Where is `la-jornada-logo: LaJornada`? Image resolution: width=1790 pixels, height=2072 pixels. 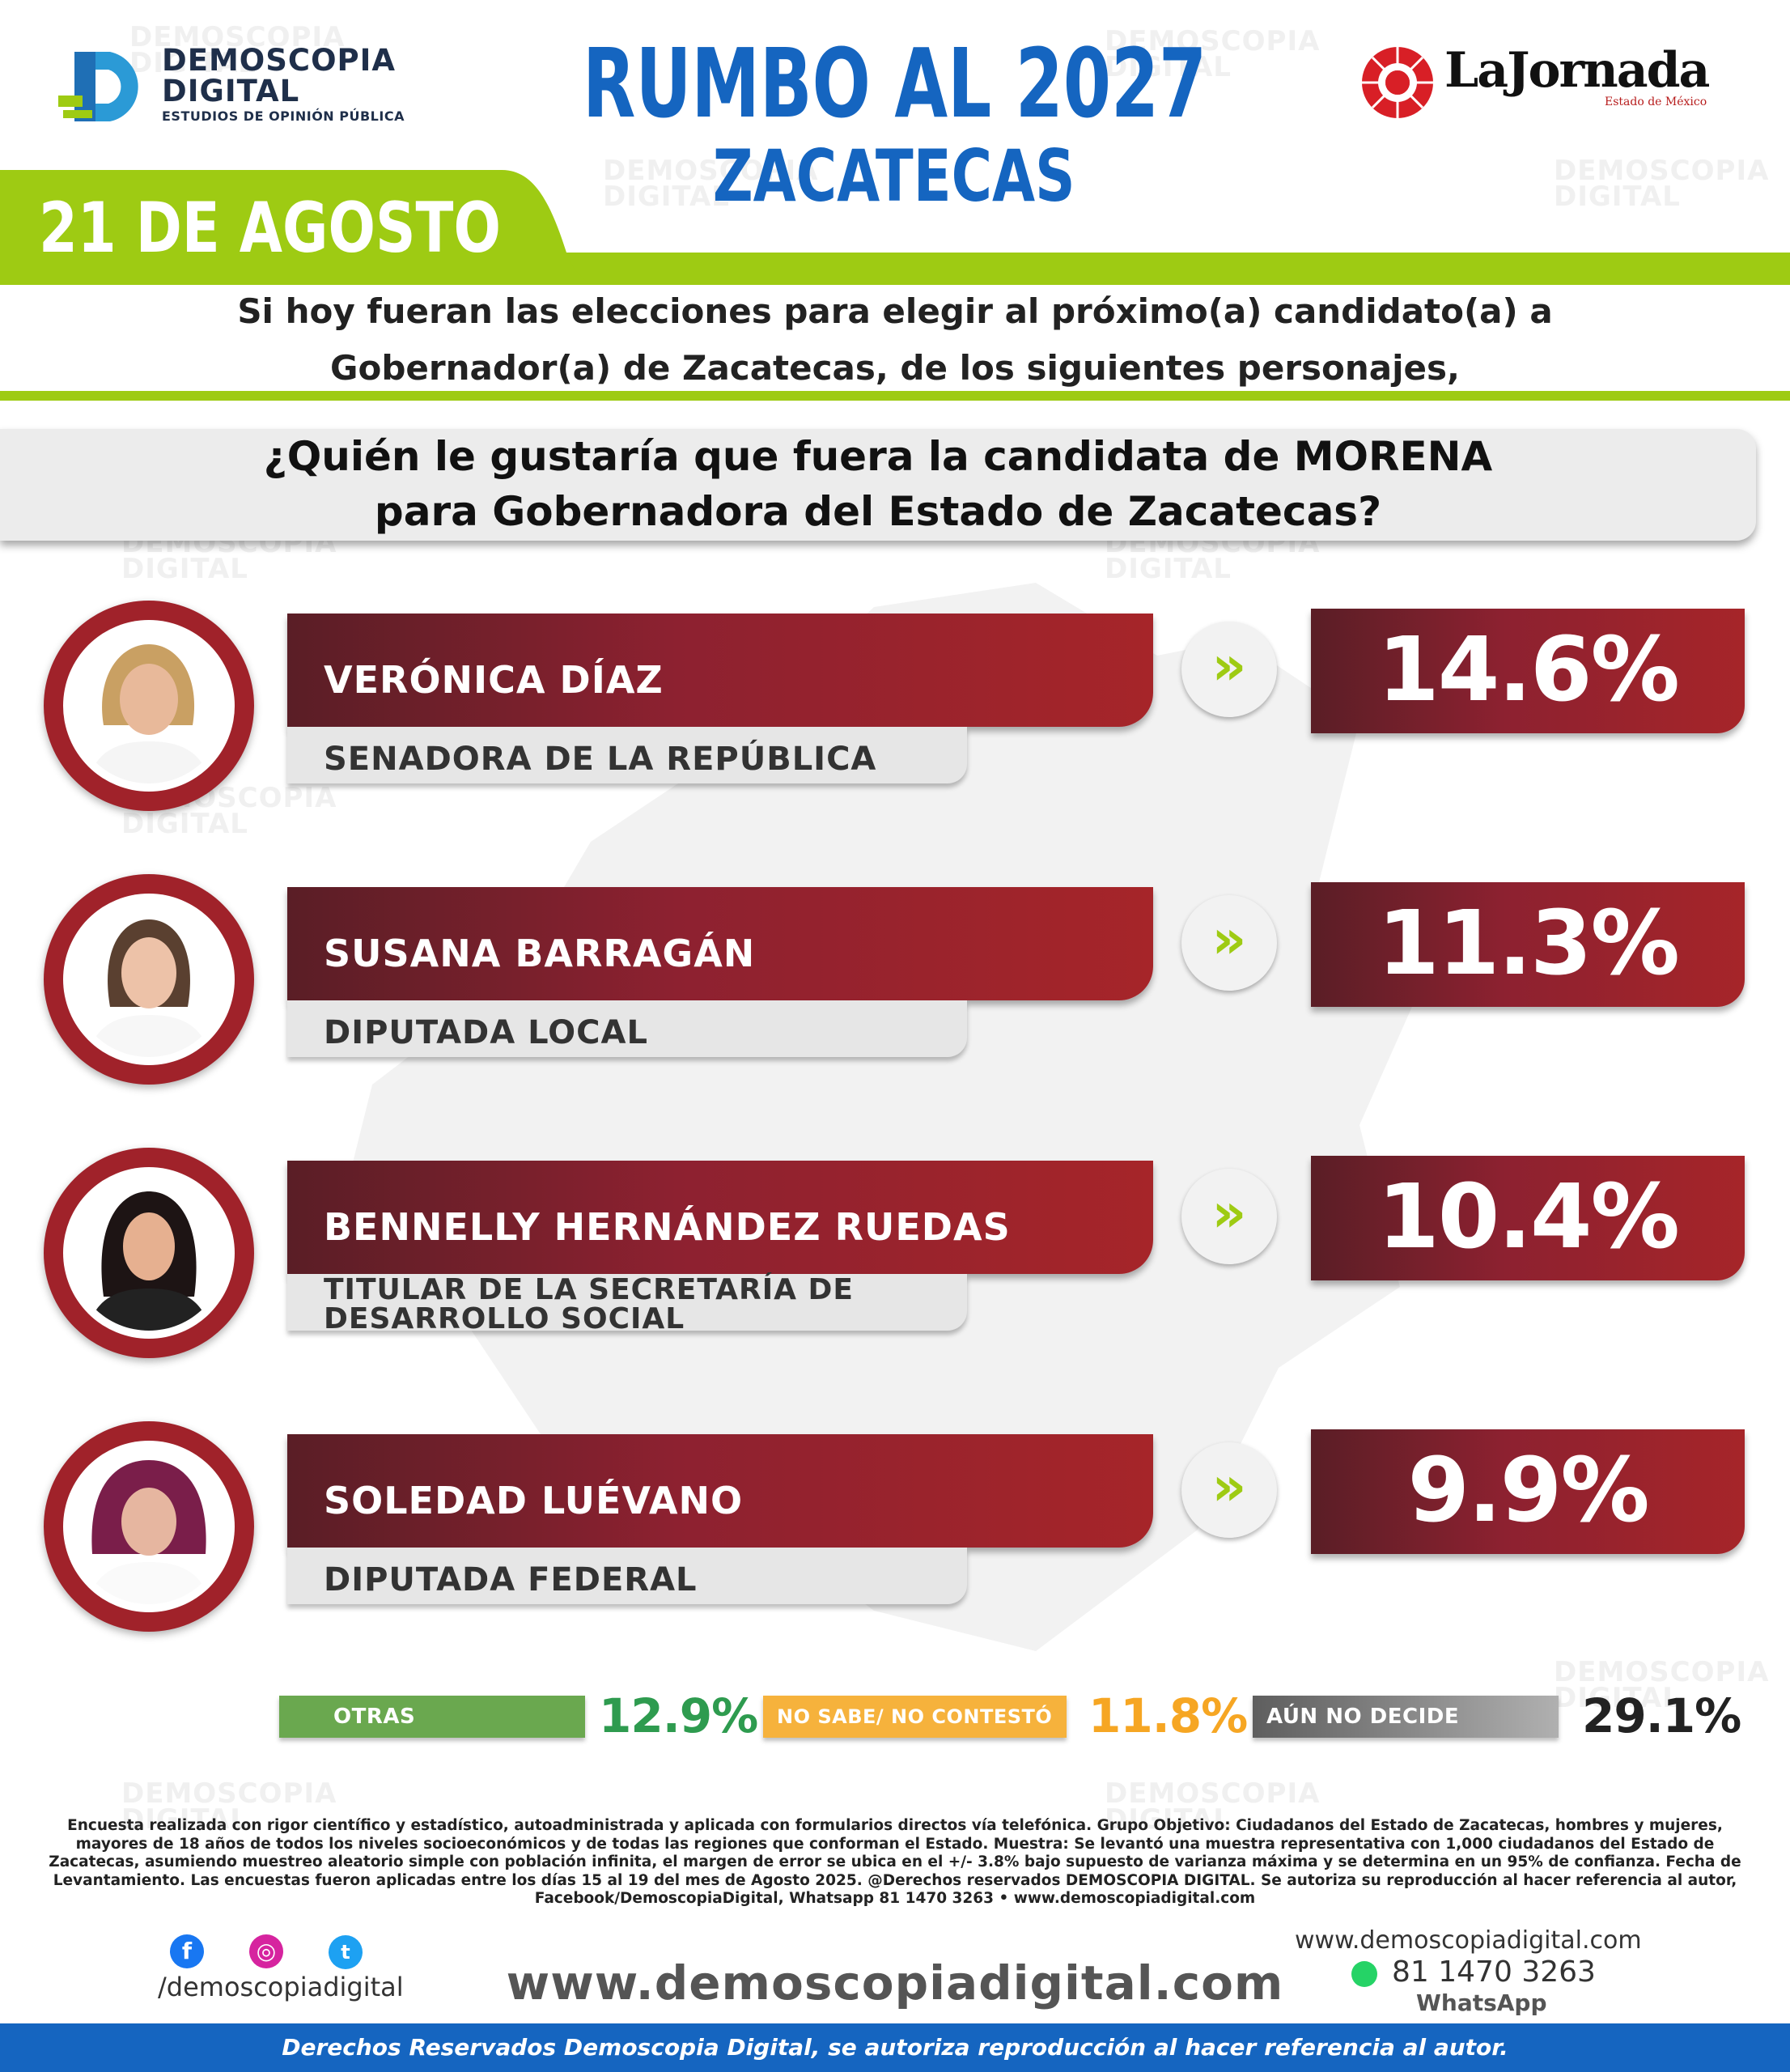 la-jornada-logo: LaJornada is located at coordinates (1577, 70).